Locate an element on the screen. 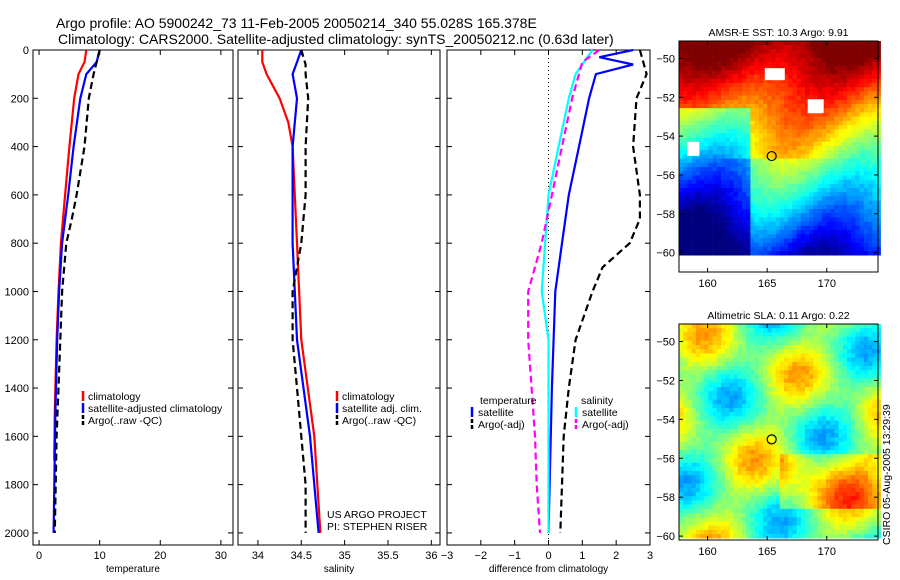  series-line-salinity-satellite is located at coordinates (567, 291).